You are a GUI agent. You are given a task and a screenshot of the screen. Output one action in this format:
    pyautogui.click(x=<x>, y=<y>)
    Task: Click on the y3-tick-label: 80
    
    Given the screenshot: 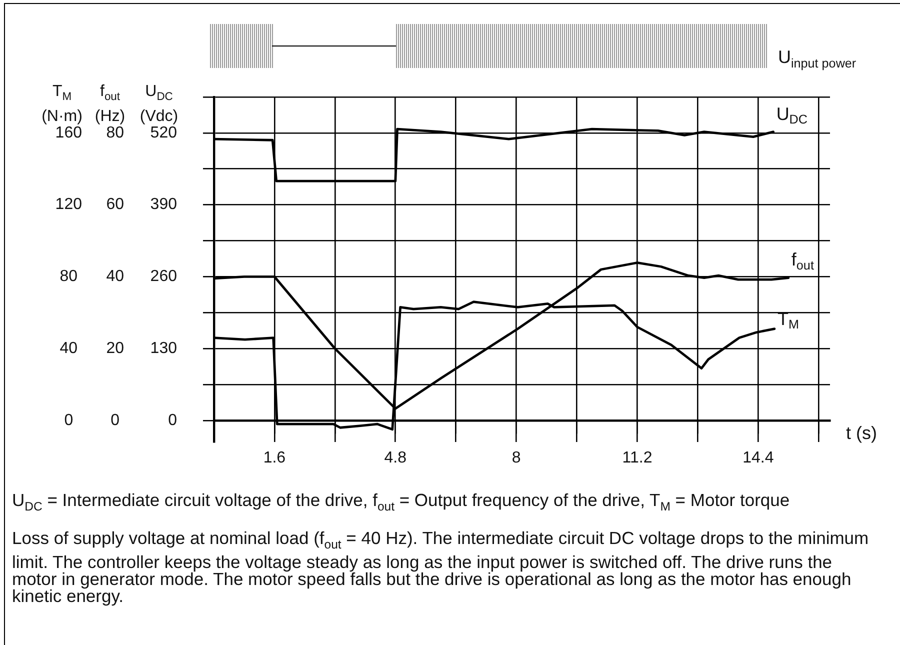 What is the action you would take?
    pyautogui.click(x=69, y=277)
    